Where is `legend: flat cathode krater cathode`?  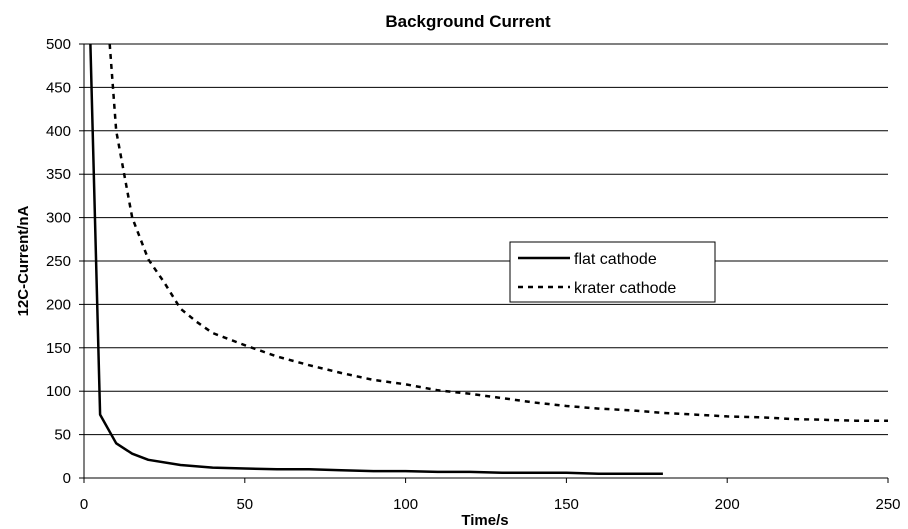
legend: flat cathode krater cathode is located at coordinates (612, 272).